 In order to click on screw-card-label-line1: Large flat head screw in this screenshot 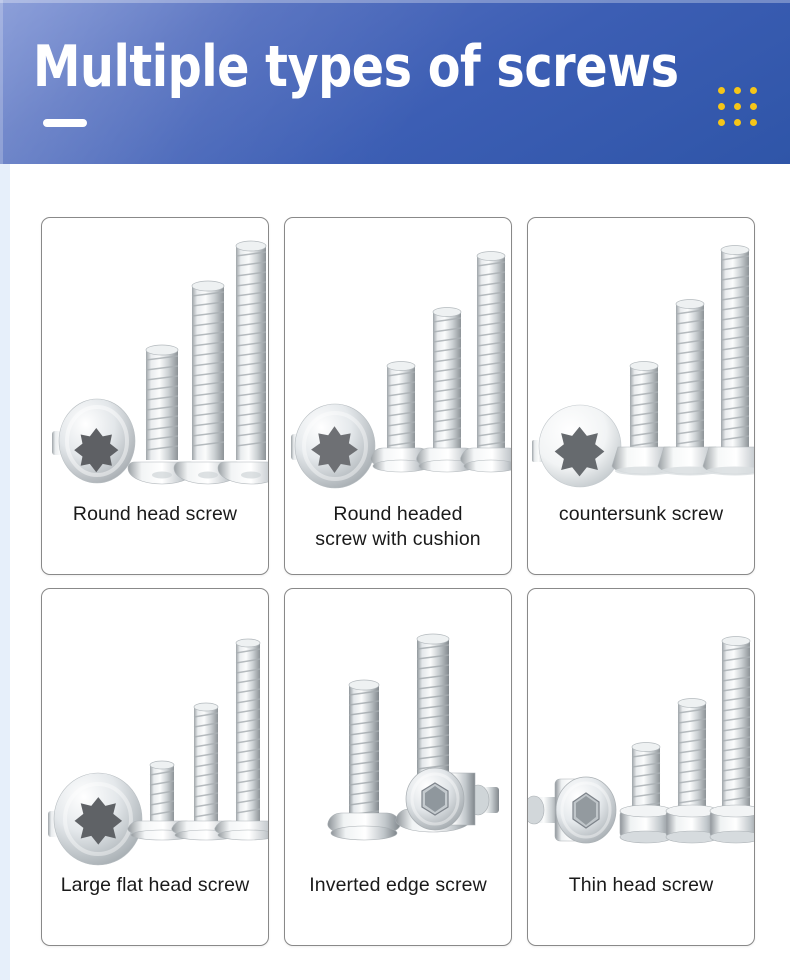, I will do `click(155, 885)`.